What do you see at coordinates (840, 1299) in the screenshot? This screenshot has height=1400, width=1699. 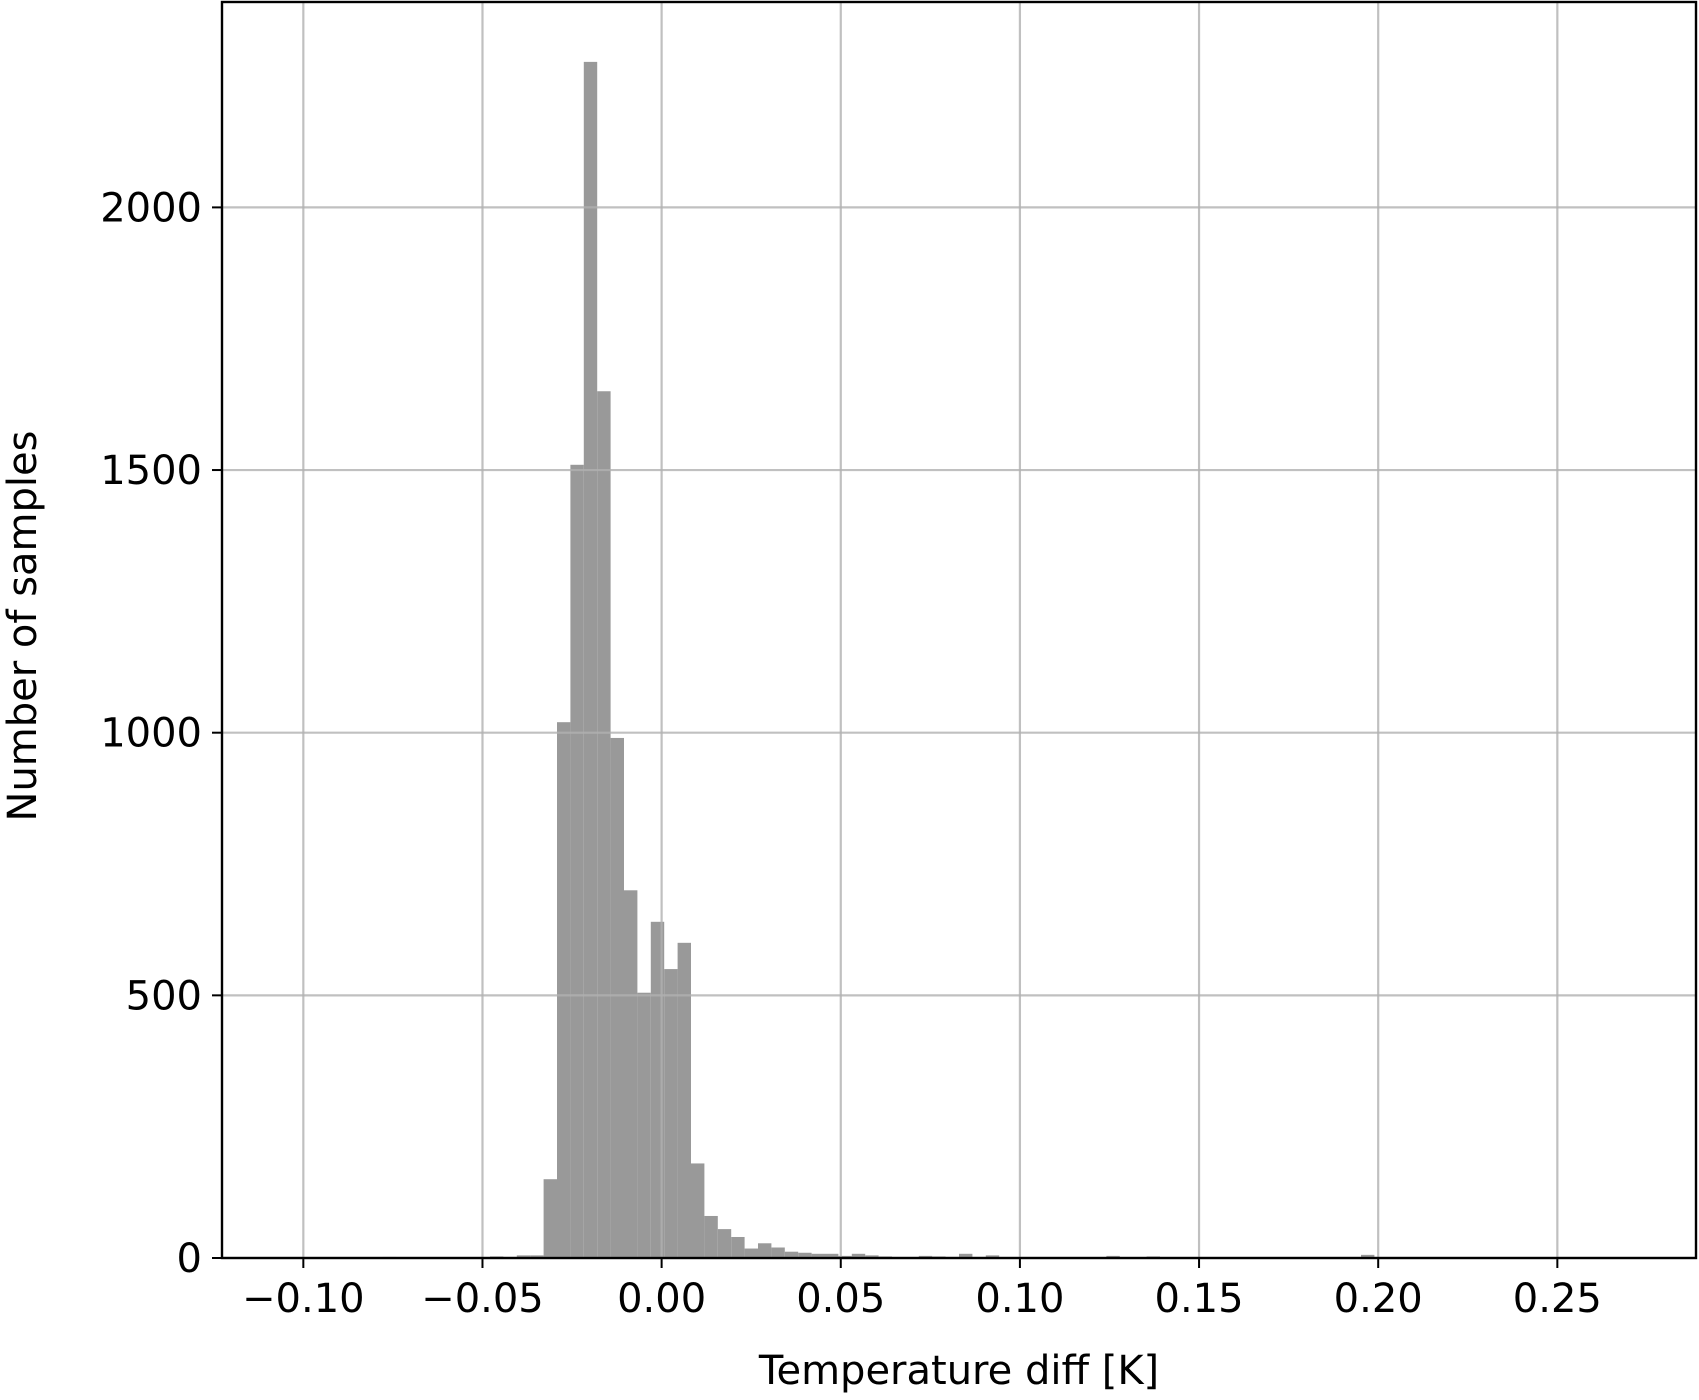 I see `x-tick-label: 0.05` at bounding box center [840, 1299].